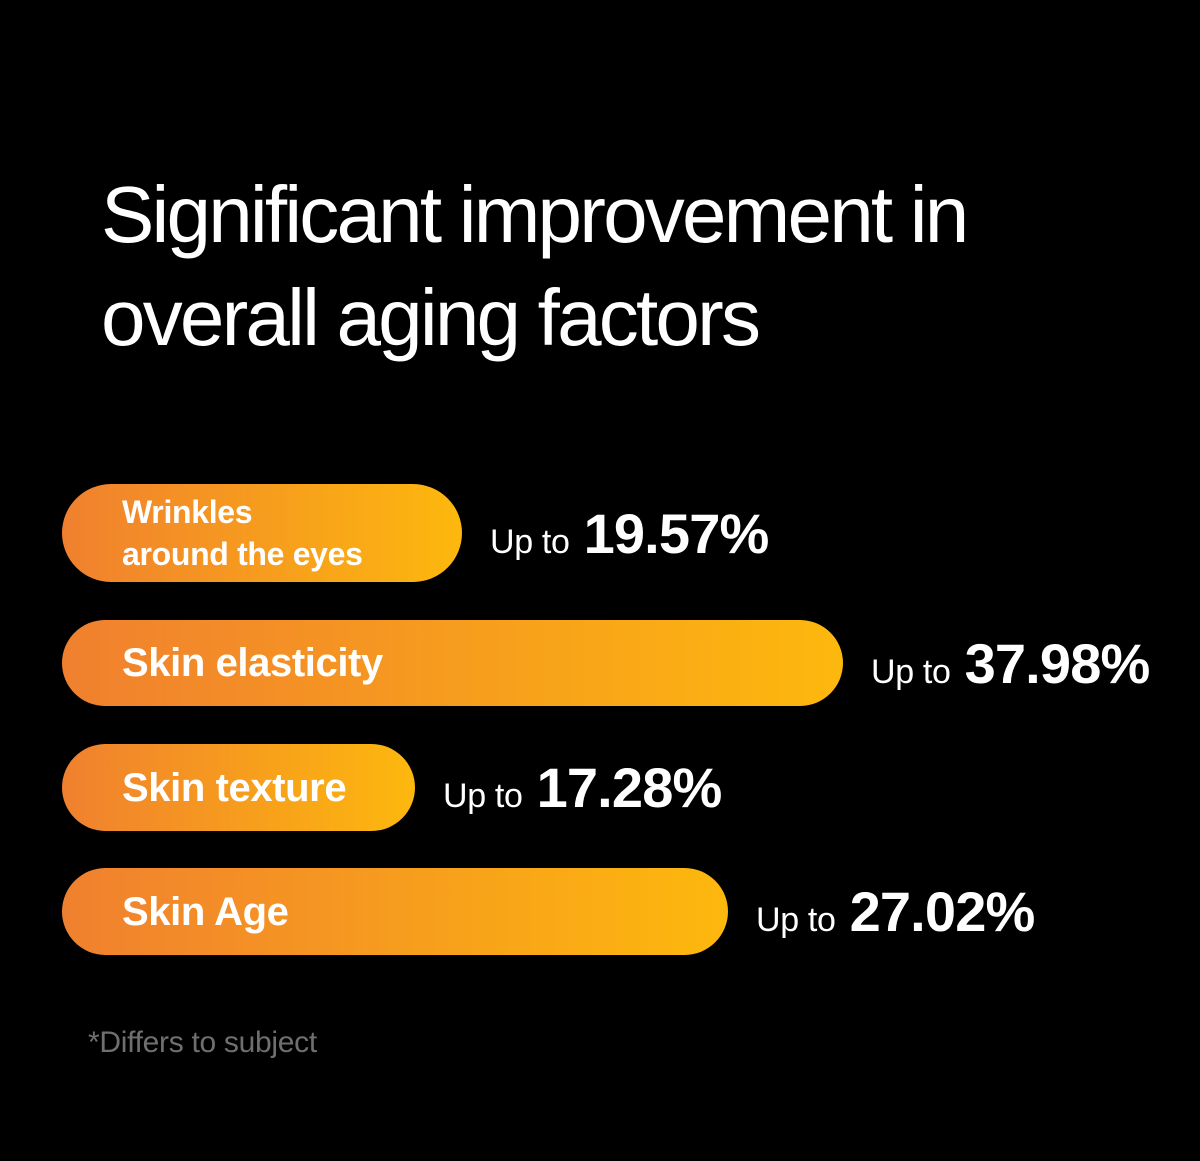 This screenshot has width=1200, height=1161. What do you see at coordinates (205, 911) in the screenshot?
I see `bar-label-line-1: Skin Age` at bounding box center [205, 911].